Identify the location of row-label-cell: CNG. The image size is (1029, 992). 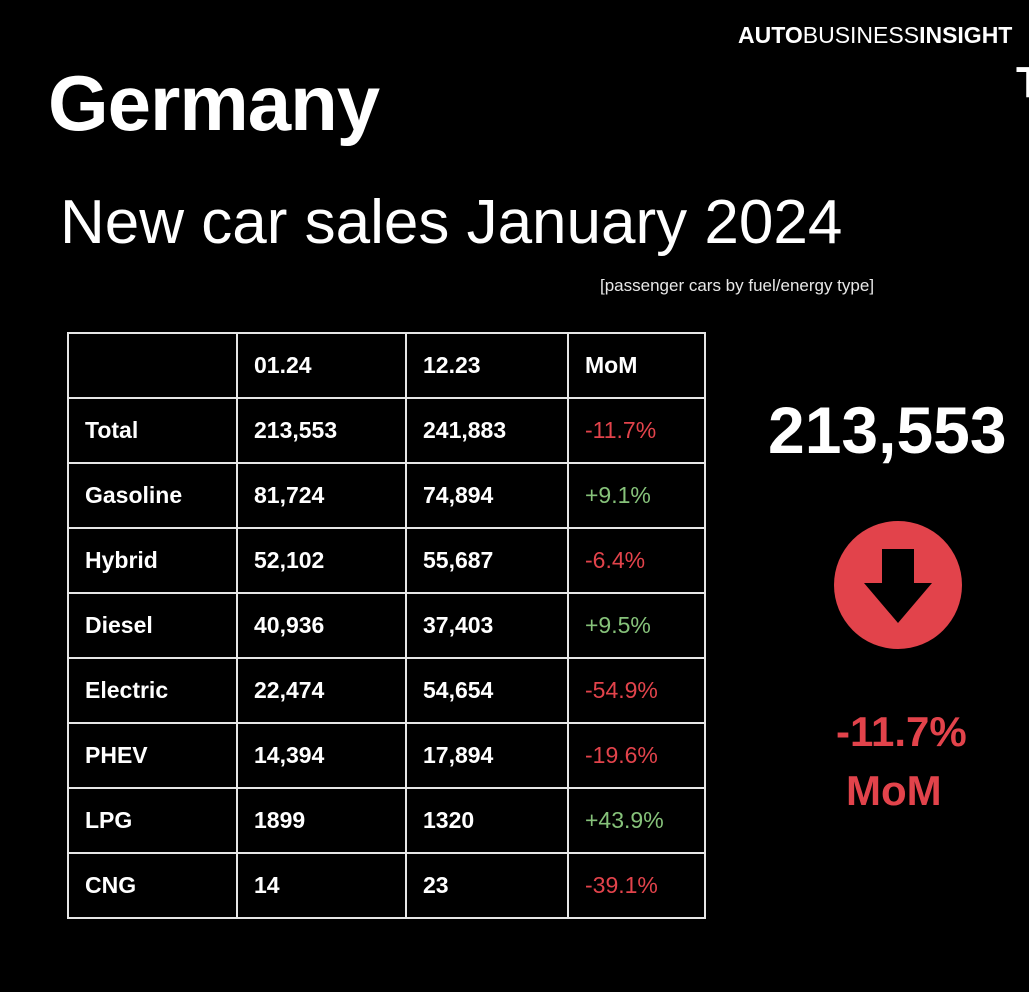
(152, 885).